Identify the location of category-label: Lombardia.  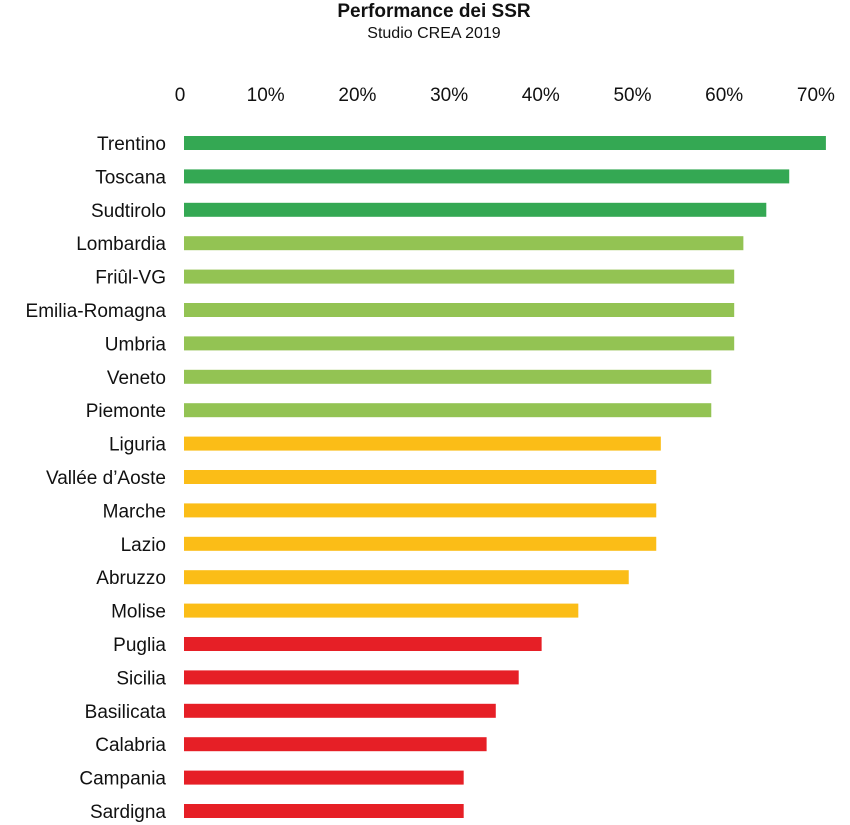
(121, 244).